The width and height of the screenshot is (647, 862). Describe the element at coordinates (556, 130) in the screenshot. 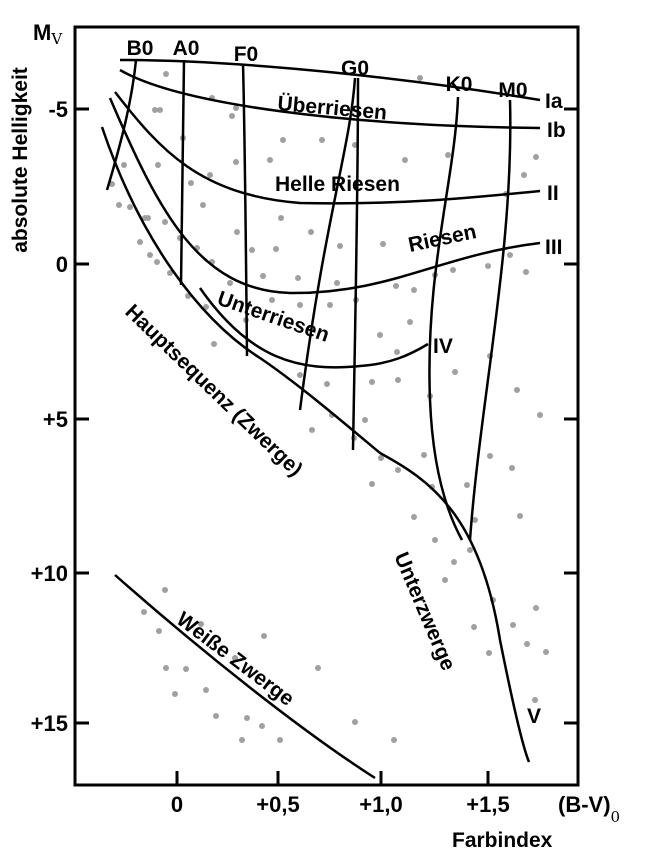

I see `lum-label-ib: Ib` at that location.